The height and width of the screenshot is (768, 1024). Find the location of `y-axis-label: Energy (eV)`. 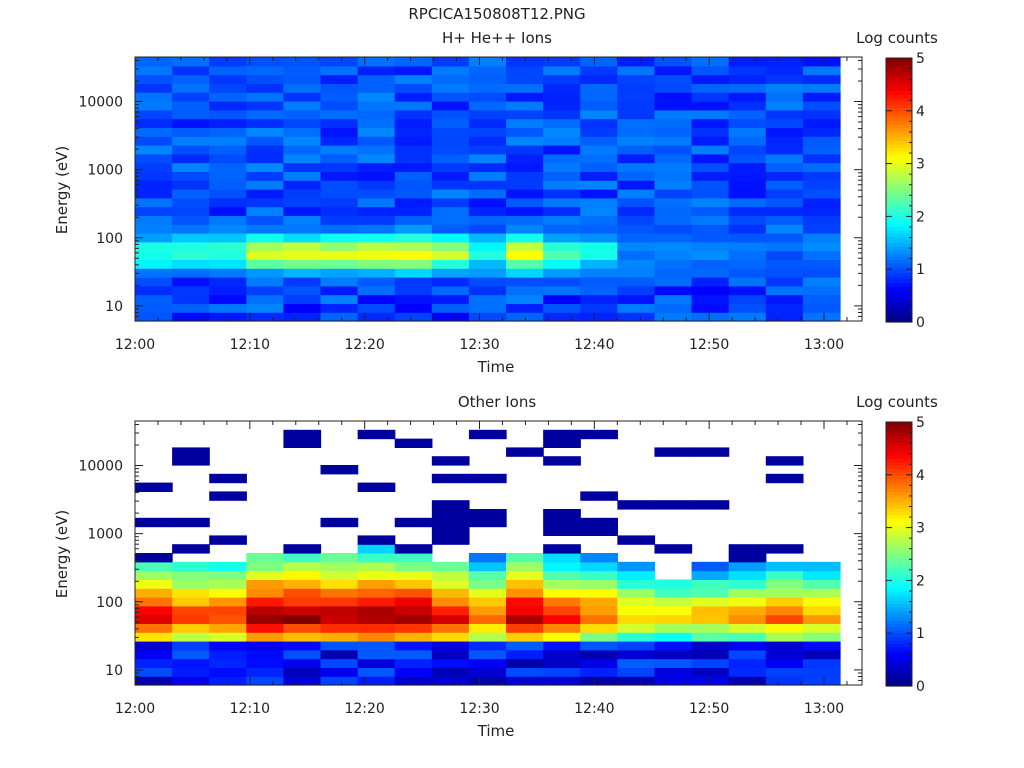

y-axis-label: Energy (eV) is located at coordinates (62, 190).